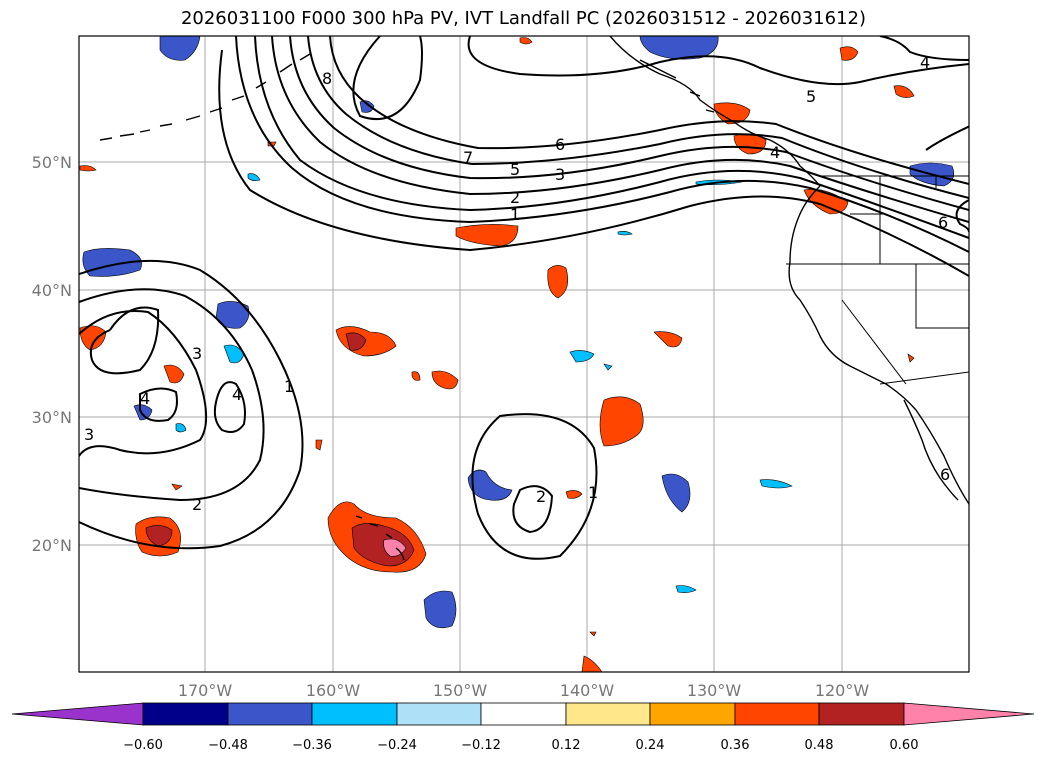  Describe the element at coordinates (541, 496) in the screenshot. I see `contour-label: 2` at that location.